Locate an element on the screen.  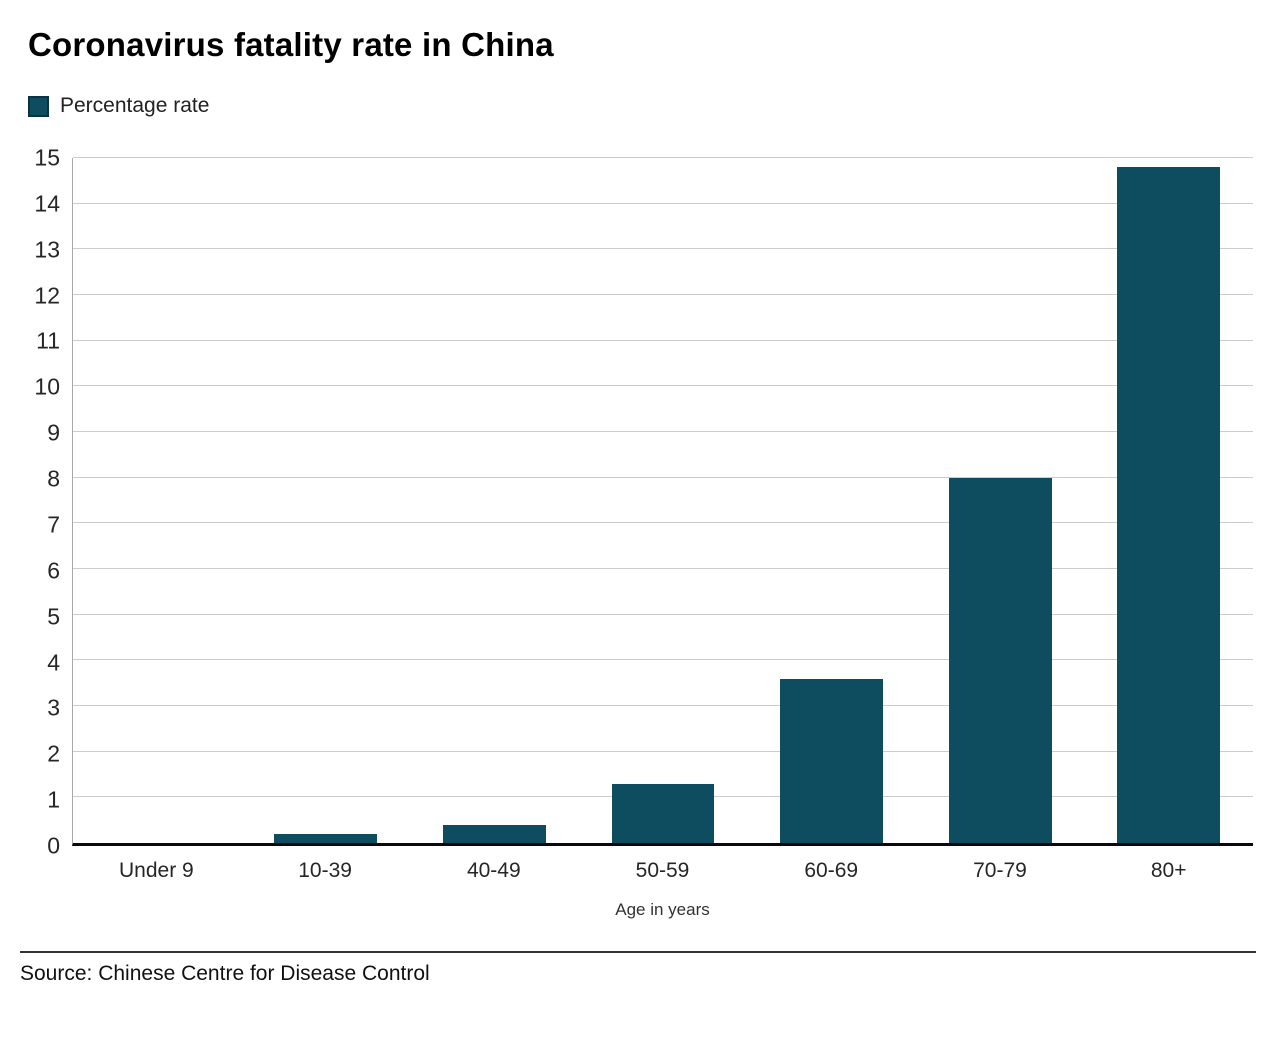
y-tick-label: 4 is located at coordinates (53, 662).